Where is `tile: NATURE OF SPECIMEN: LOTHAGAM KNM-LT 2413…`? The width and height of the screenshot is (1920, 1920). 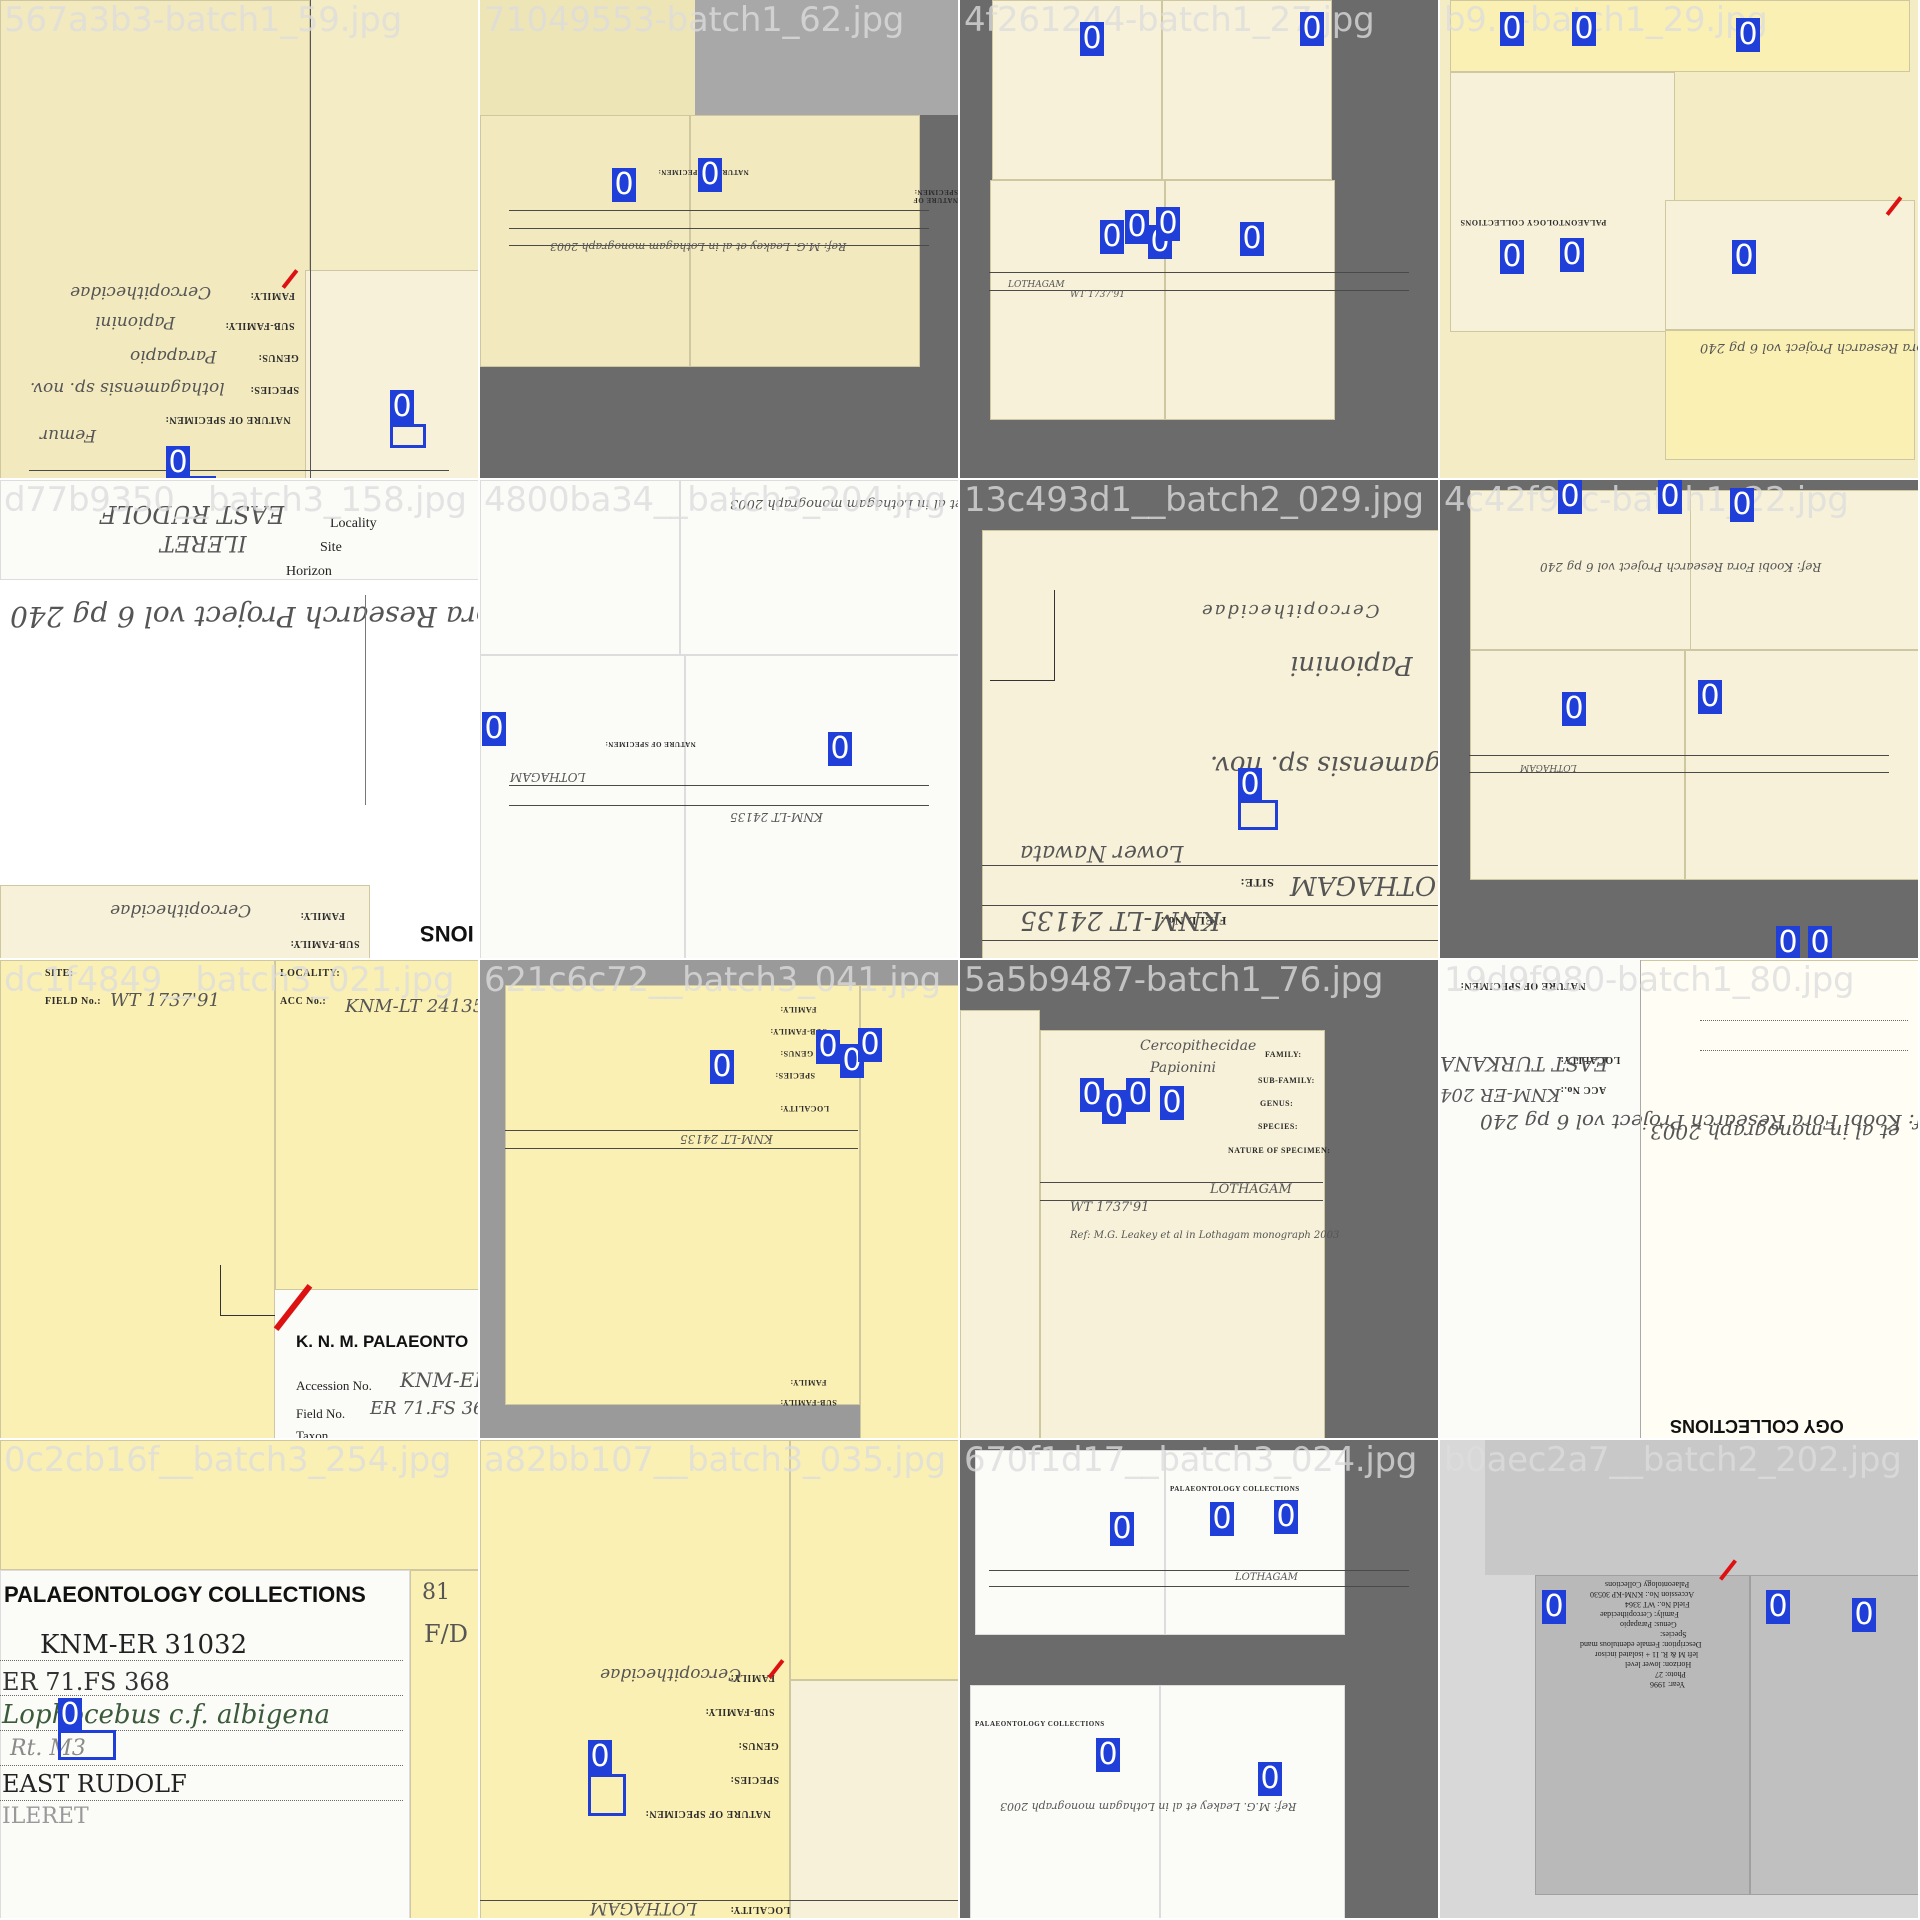
tile: NATURE OF SPECIMEN: LOTHAGAM KNM-LT 2413… is located at coordinates (720, 720).